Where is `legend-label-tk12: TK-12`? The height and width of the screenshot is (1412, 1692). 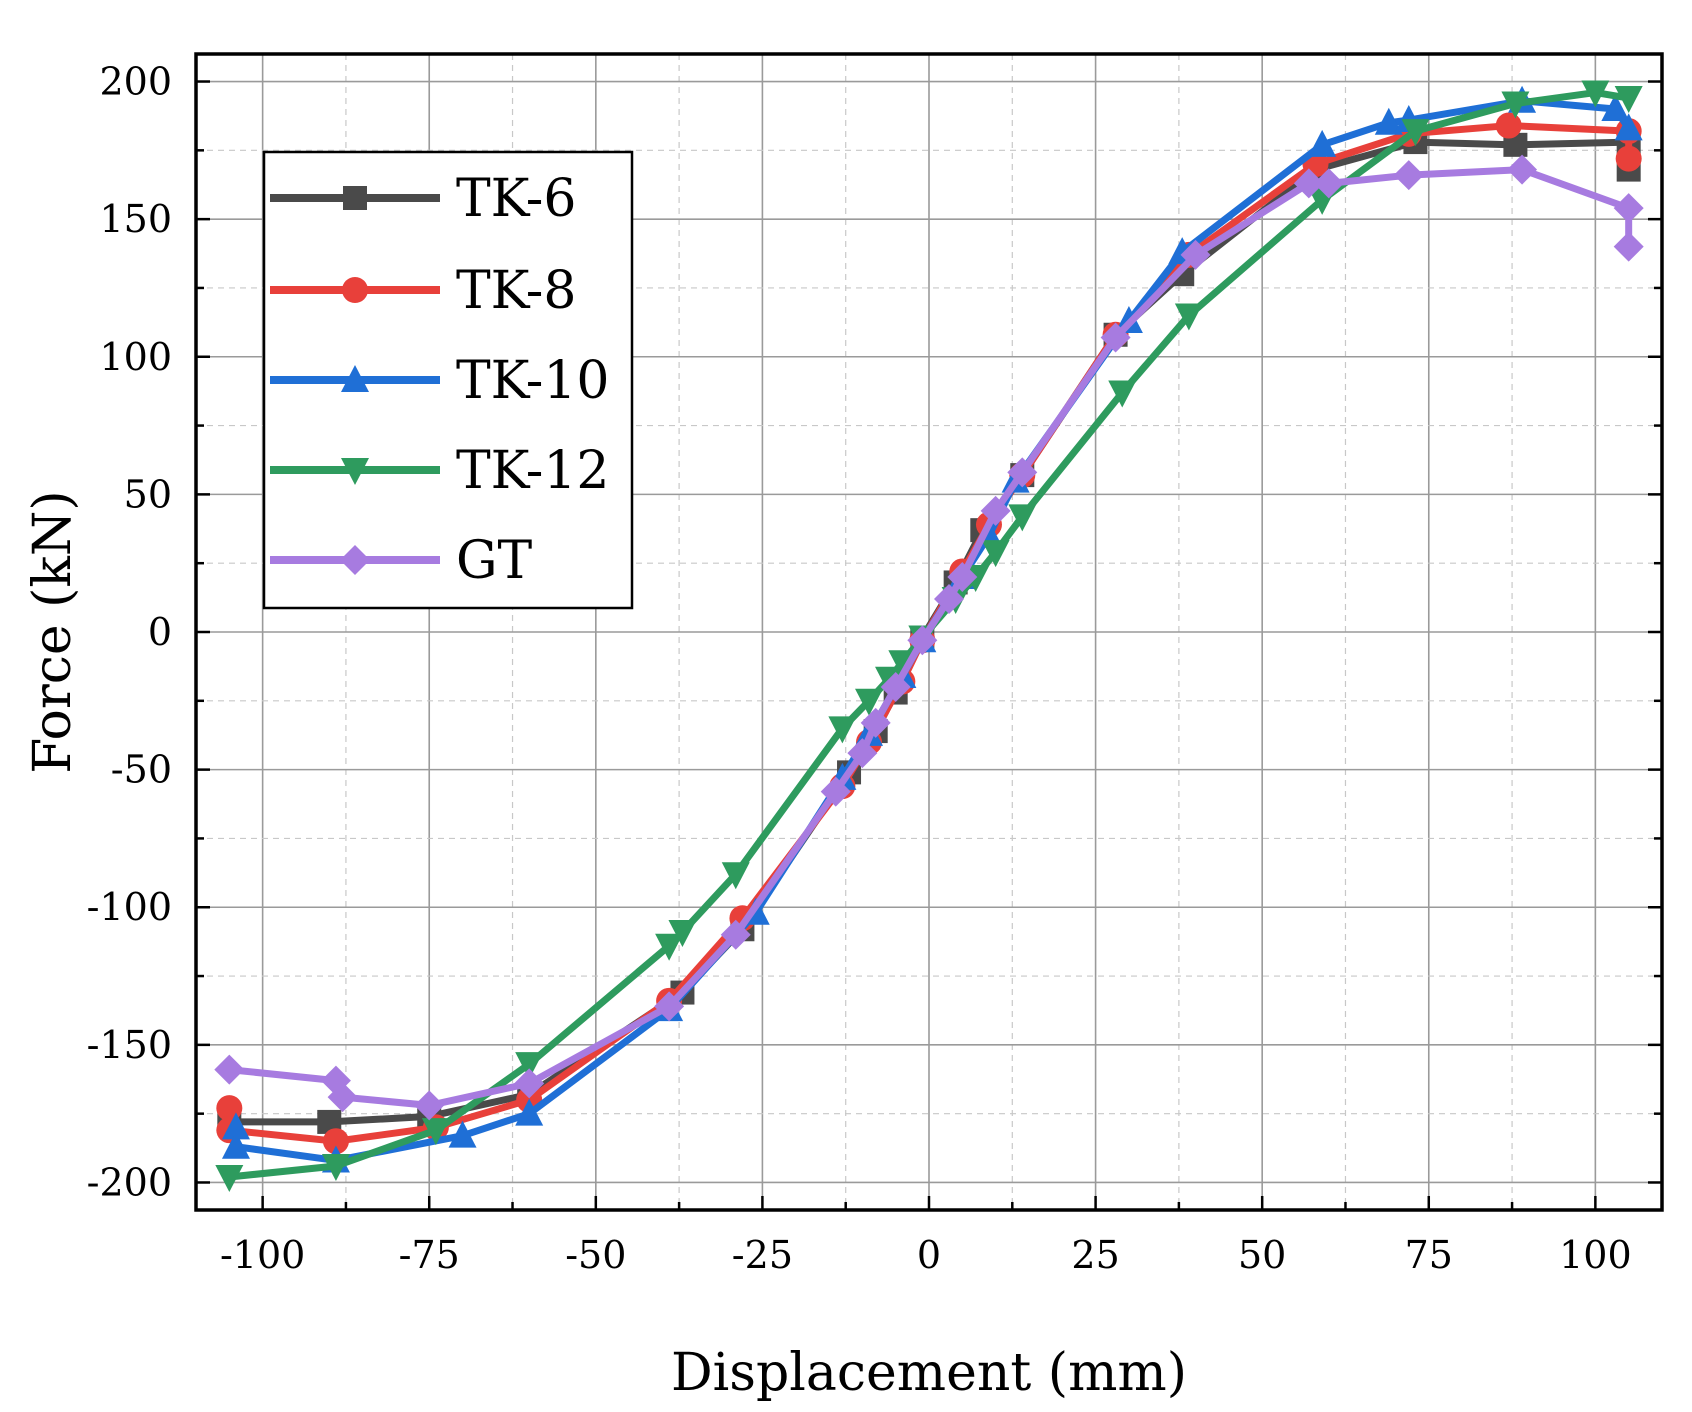
legend-label-tk12: TK-12 is located at coordinates (533, 471).